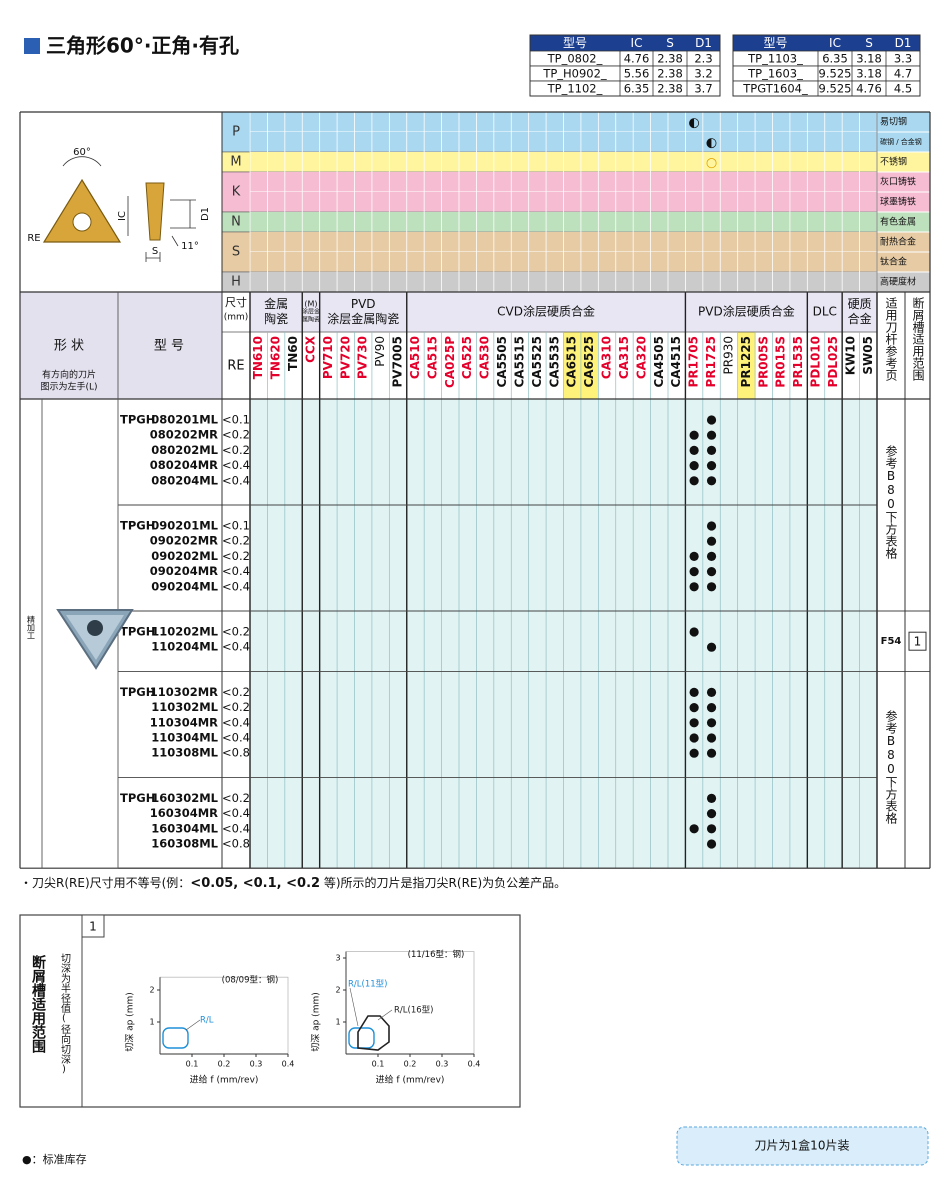 This screenshot has height=1196, width=950. I want to click on note-part: 等)所示的刀片是指刀尖R(RE)为负公差产品。, so click(443, 882).